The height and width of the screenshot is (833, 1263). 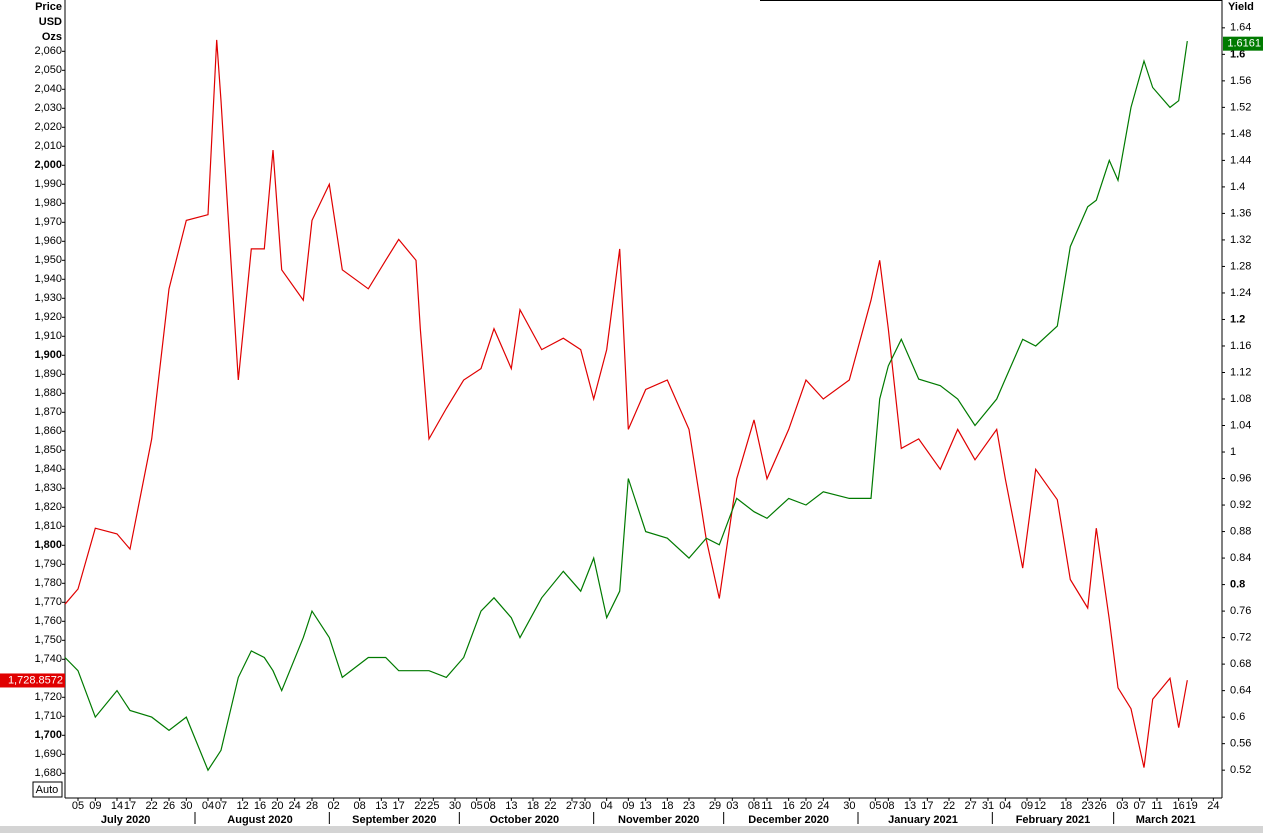 I want to click on y-tick-label: 1,790, so click(x=48, y=564).